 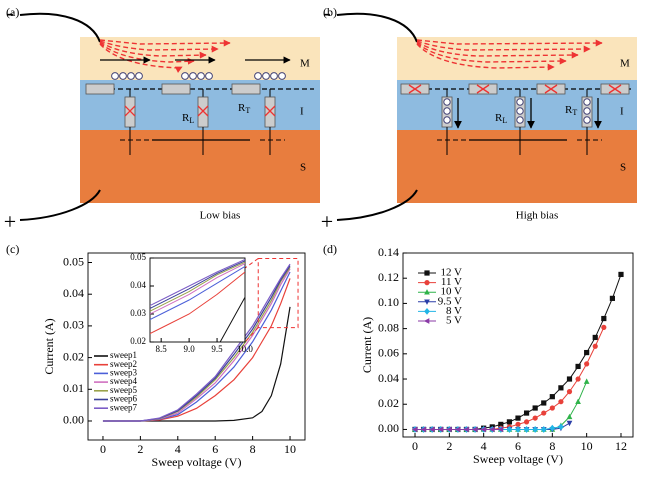 What do you see at coordinates (571, 110) in the screenshot?
I see `resistor-label: RT` at bounding box center [571, 110].